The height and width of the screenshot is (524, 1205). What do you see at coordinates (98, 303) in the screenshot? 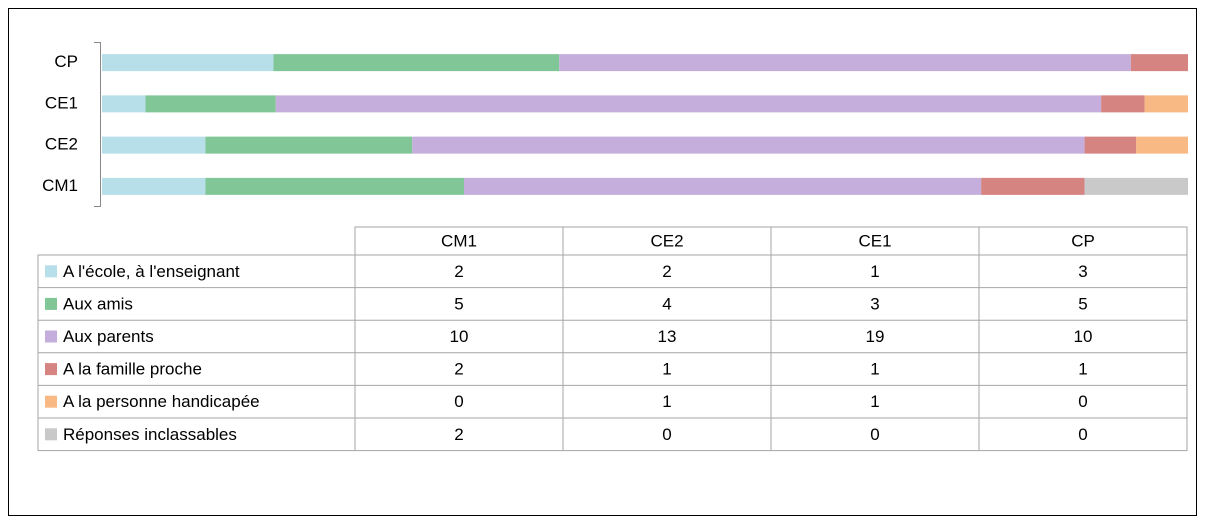
I see `legend-label: Aux amis` at bounding box center [98, 303].